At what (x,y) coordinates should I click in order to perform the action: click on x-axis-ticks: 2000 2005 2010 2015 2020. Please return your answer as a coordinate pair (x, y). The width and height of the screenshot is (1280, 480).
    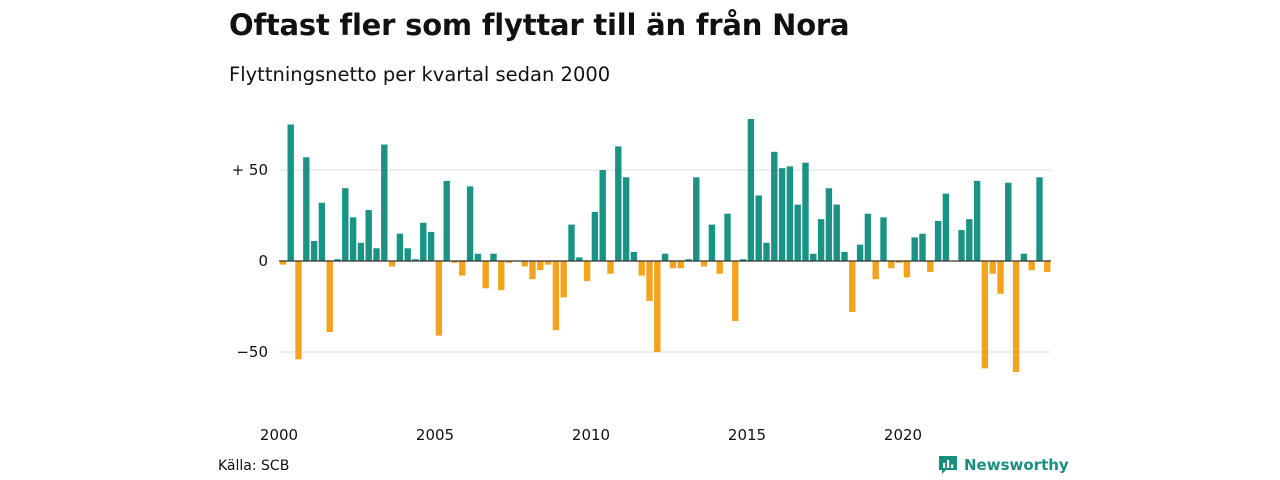
    Looking at the image, I should click on (591, 435).